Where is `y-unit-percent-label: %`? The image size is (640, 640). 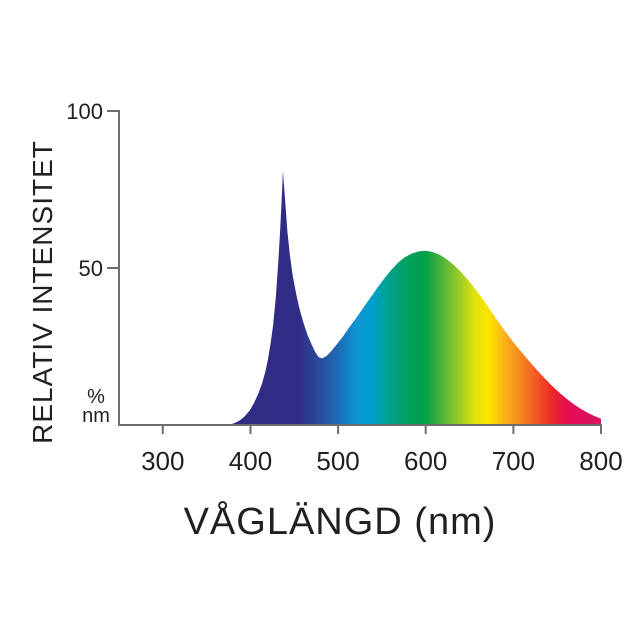
y-unit-percent-label: % is located at coordinates (96, 397).